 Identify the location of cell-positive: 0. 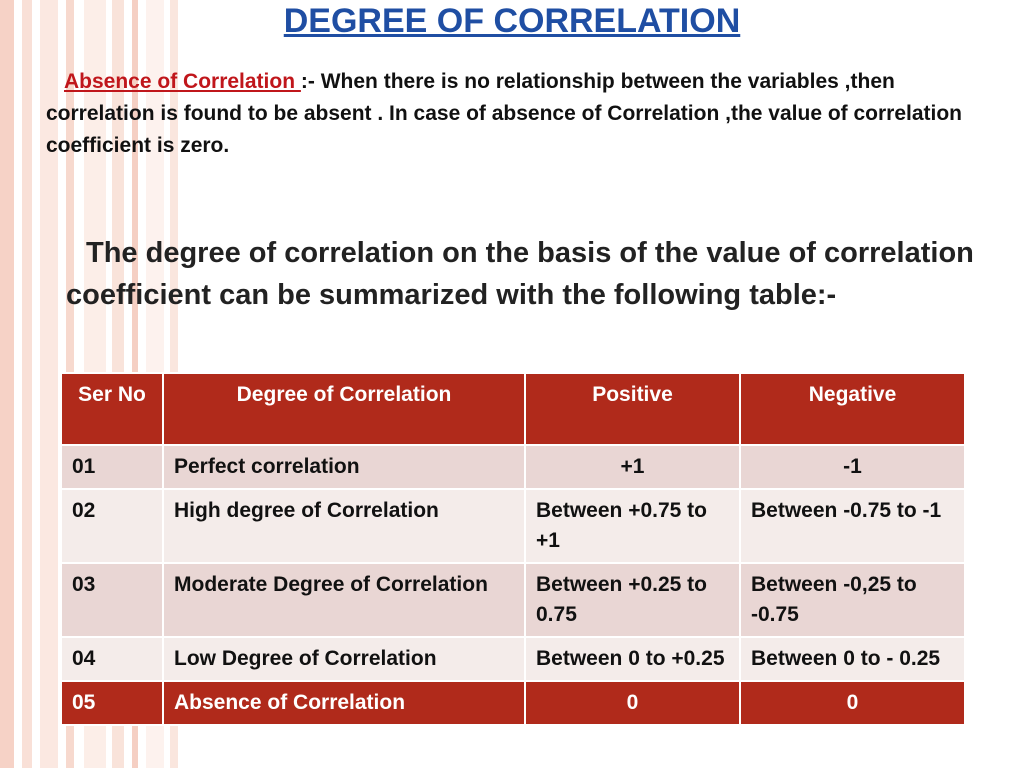
(632, 703).